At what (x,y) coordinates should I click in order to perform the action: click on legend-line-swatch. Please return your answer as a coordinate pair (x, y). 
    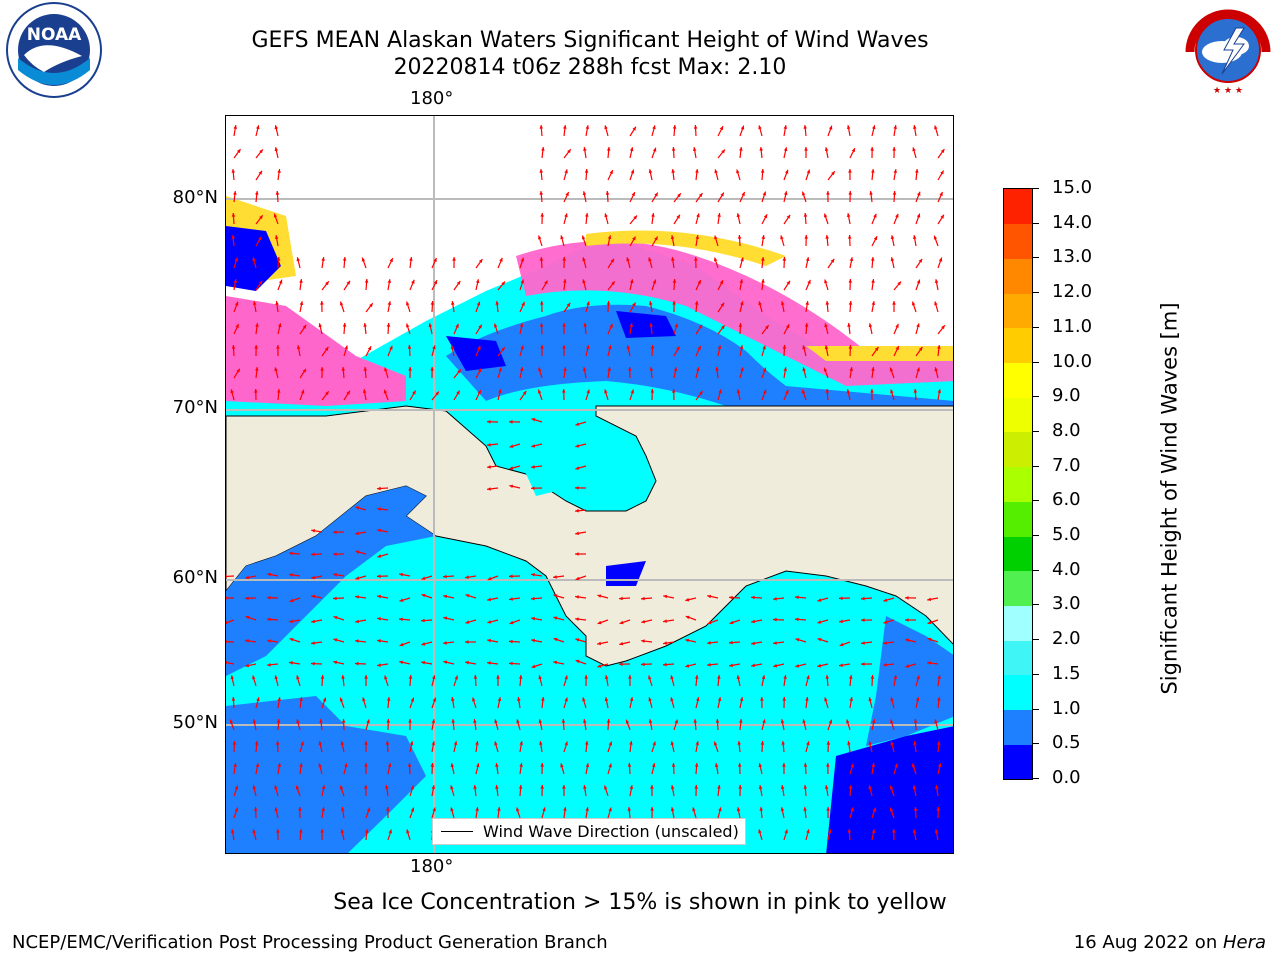
    Looking at the image, I should click on (457, 831).